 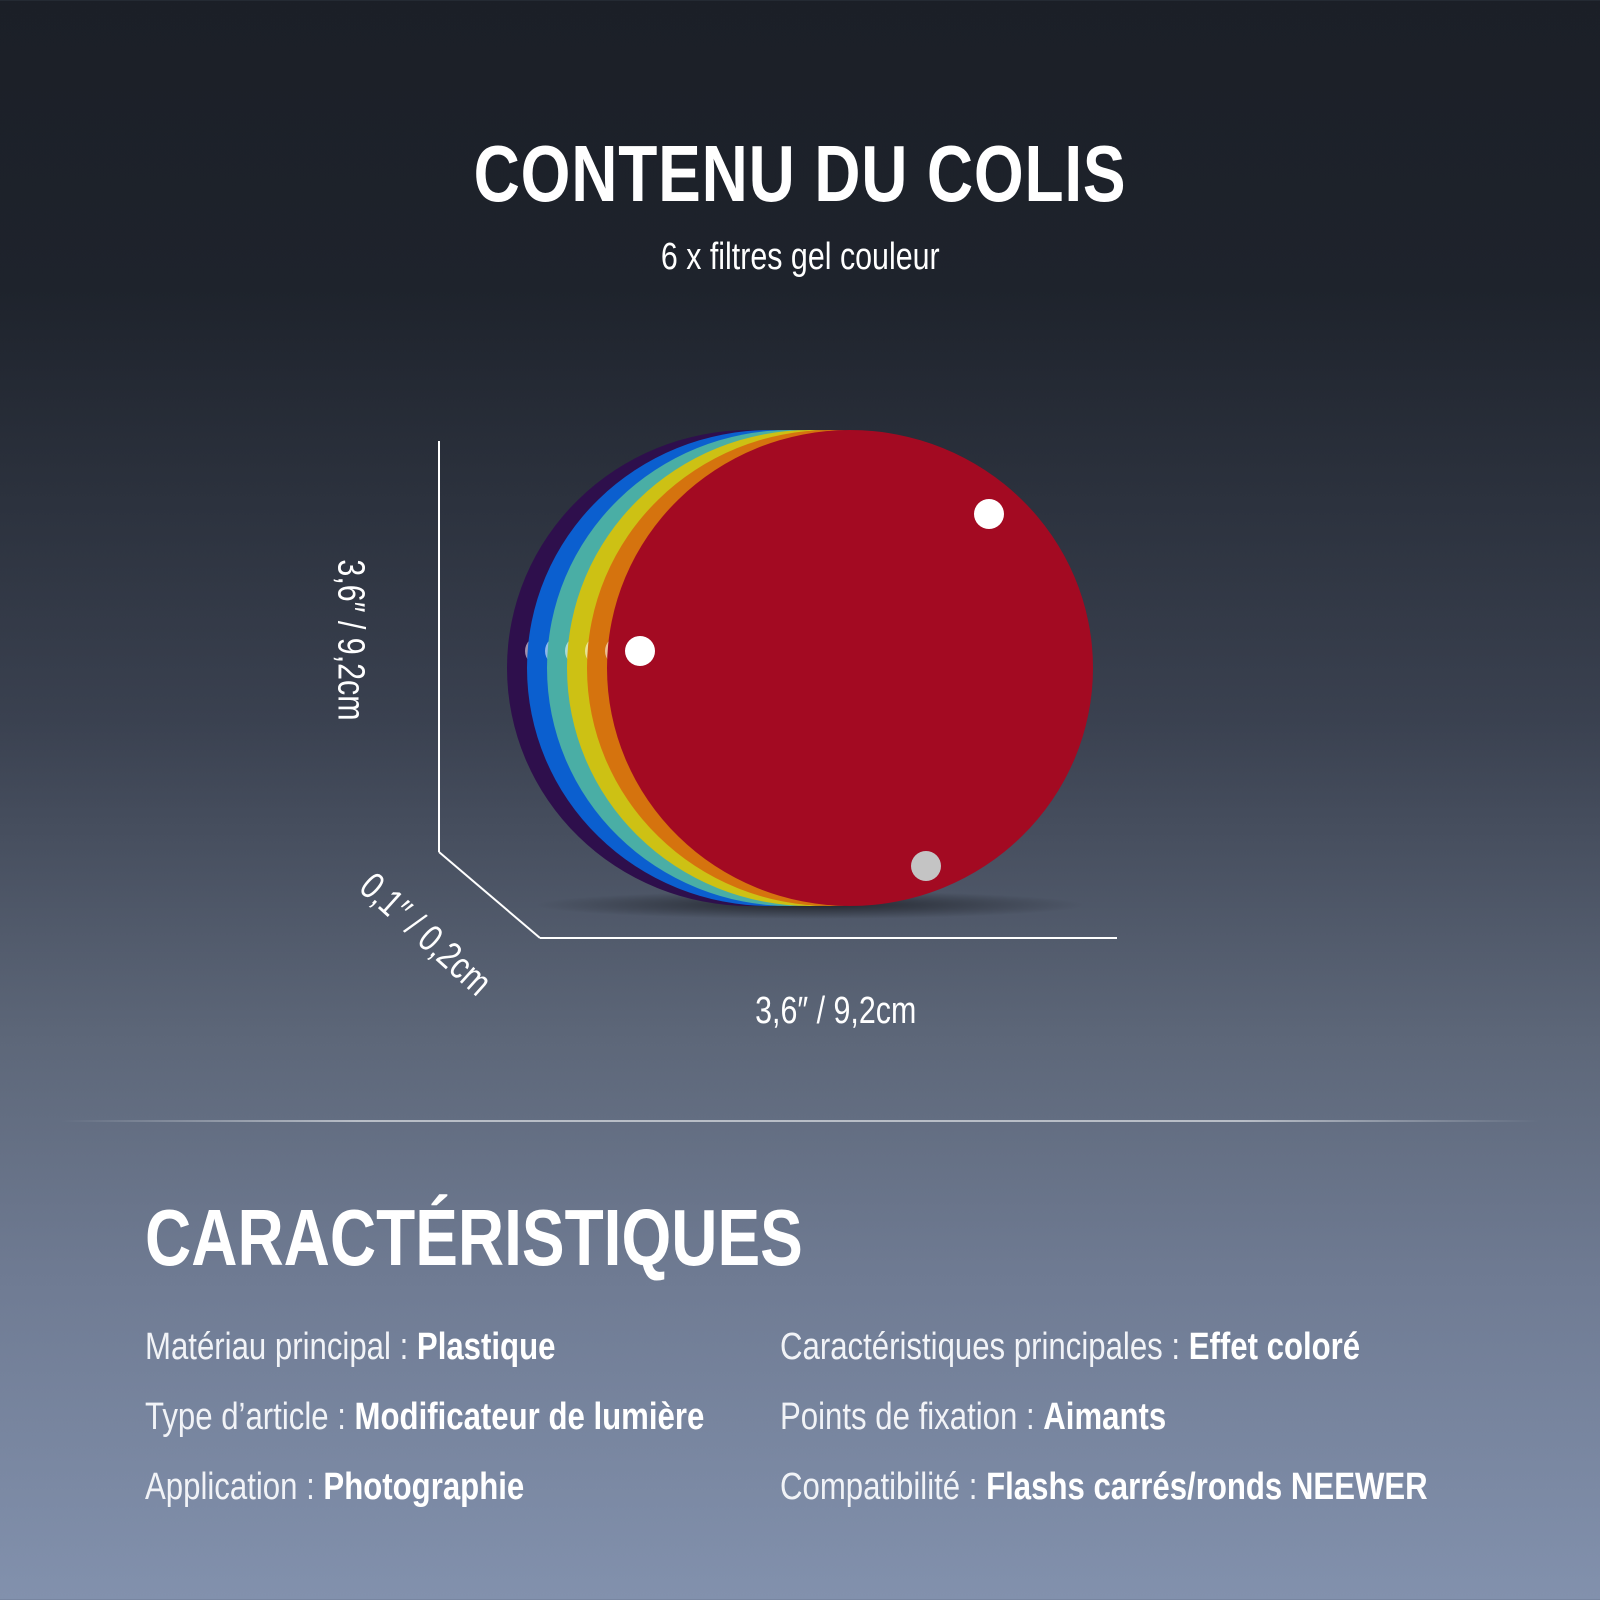 What do you see at coordinates (800, 257) in the screenshot?
I see `page-subtitle: 6 x filtres gel couleur` at bounding box center [800, 257].